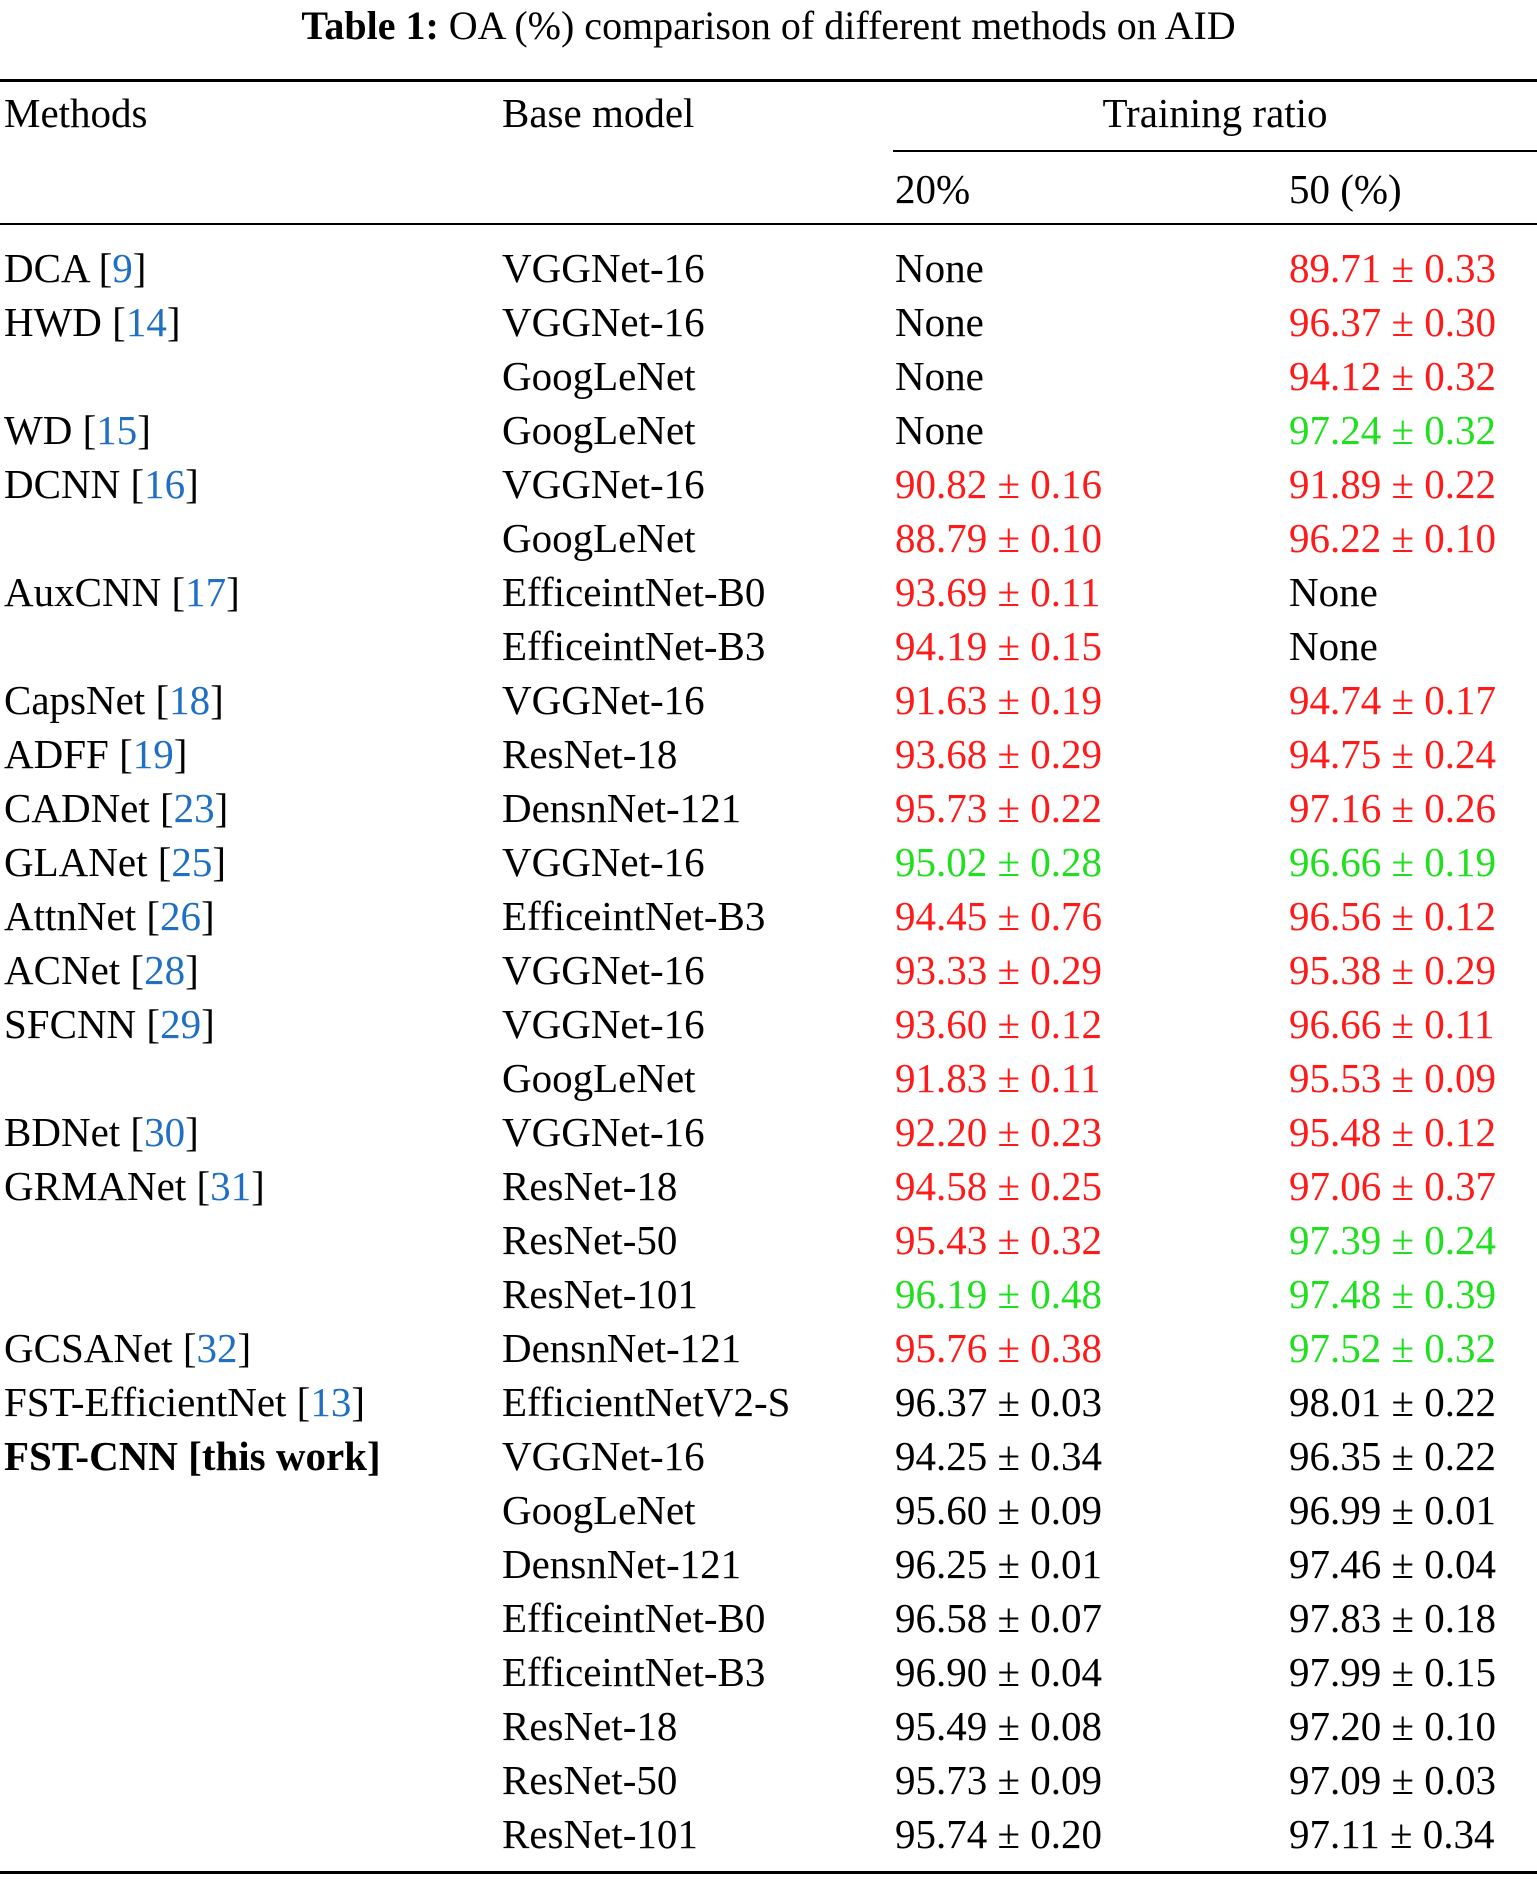 This screenshot has height=1879, width=1537. Describe the element at coordinates (96, 754) in the screenshot. I see `row-method: ADFF [19]` at that location.